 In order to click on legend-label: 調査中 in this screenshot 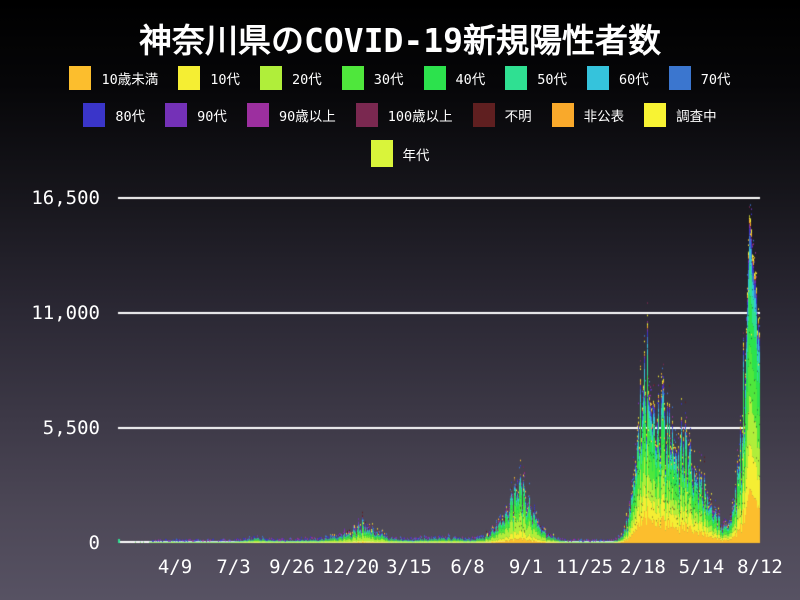, I will do `click(696, 117)`.